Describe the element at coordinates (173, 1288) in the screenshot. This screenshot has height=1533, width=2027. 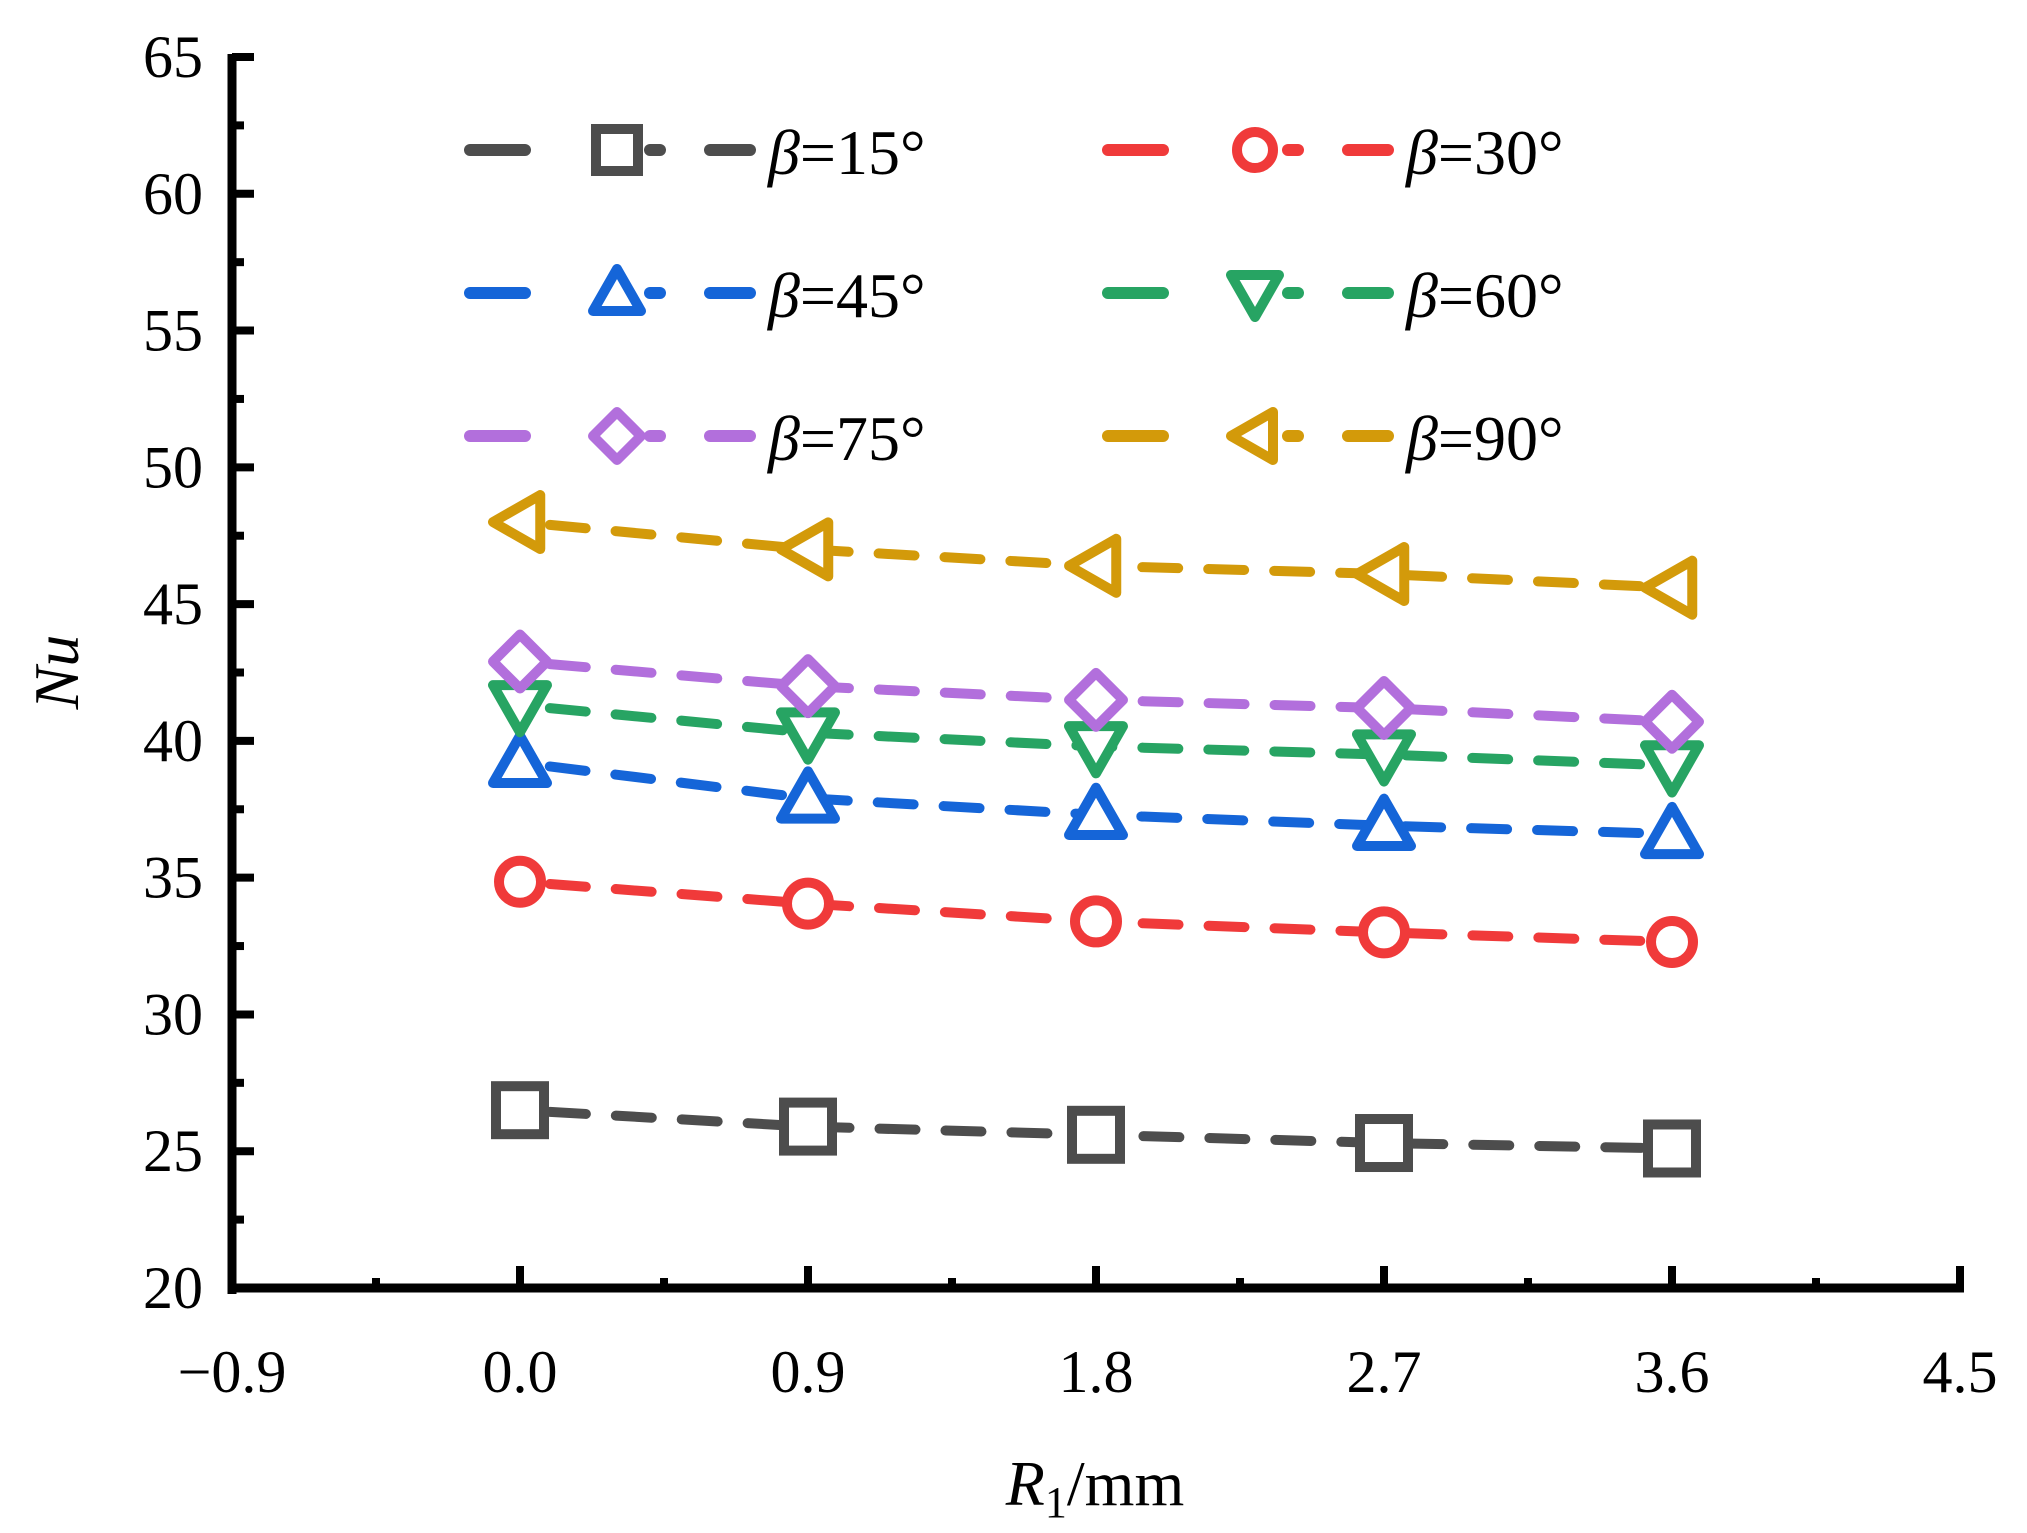
I see `y-tick-label: 20` at that location.